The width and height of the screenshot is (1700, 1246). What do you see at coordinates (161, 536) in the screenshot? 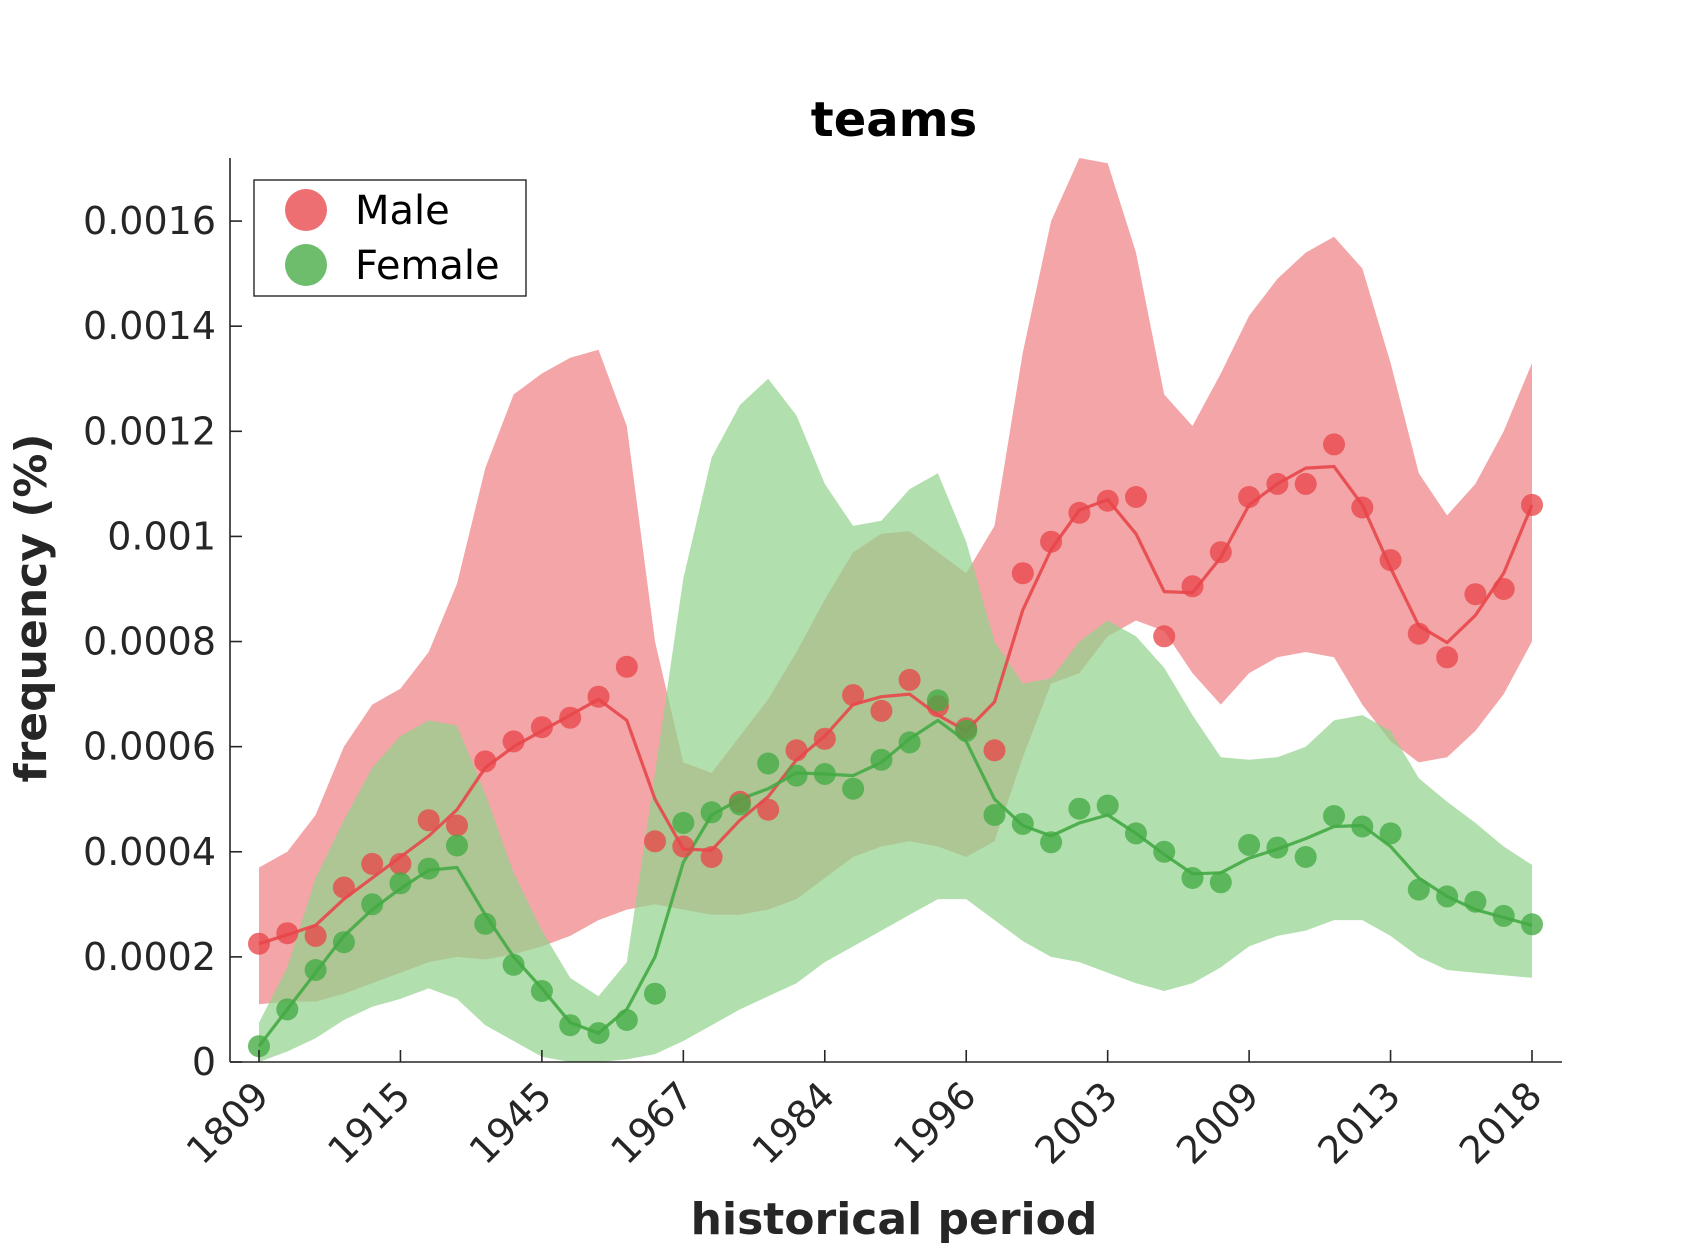
I see `y-tick-label: 0.001` at bounding box center [161, 536].